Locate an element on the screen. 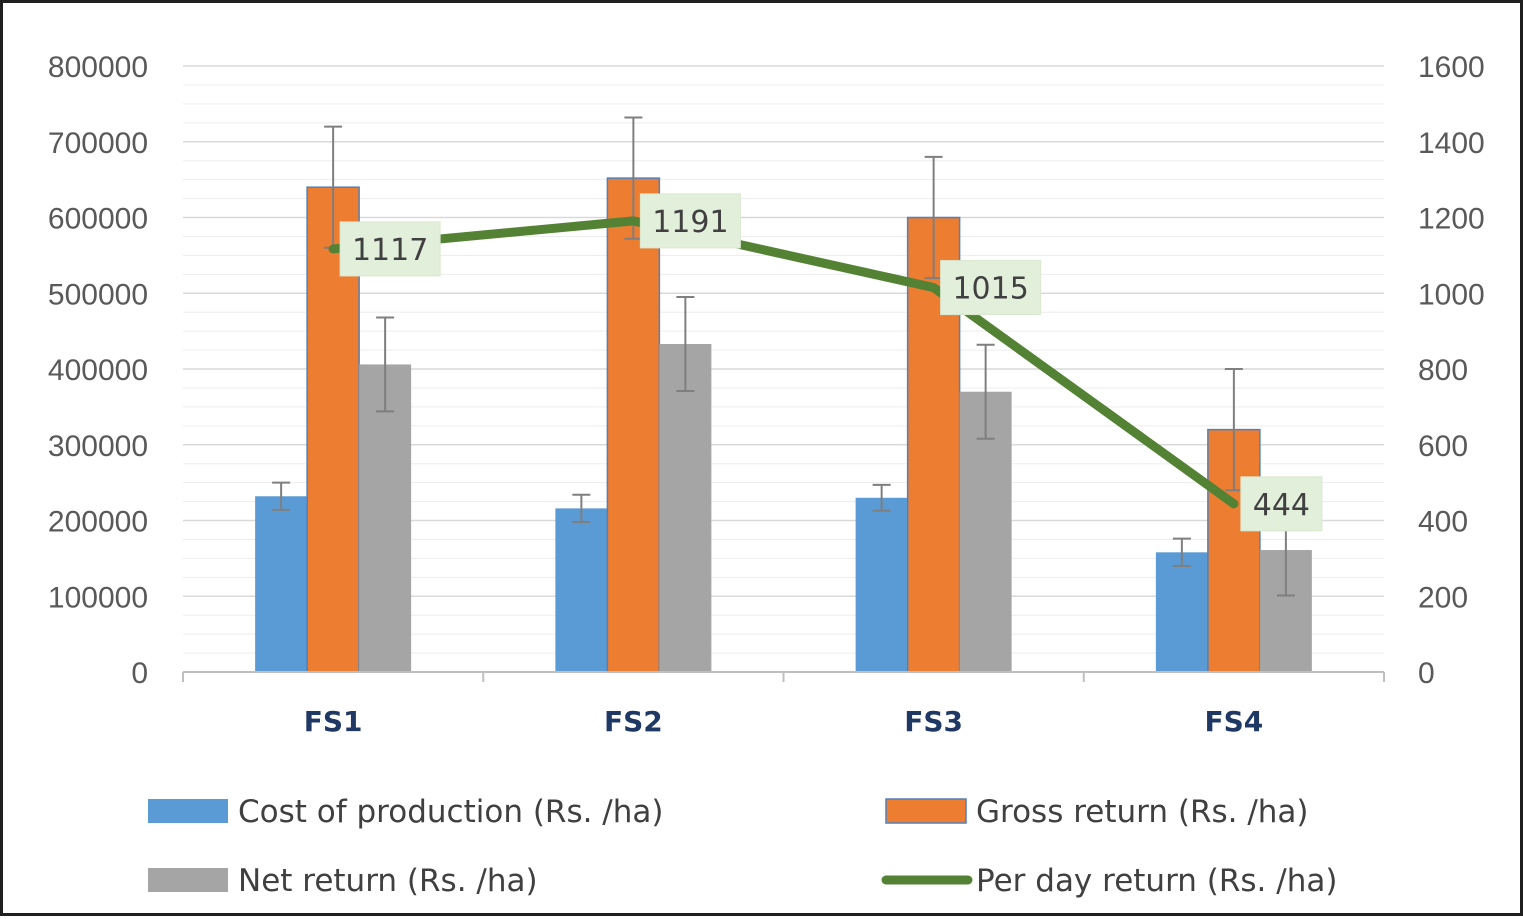 This screenshot has width=1523, height=919. data-label: 444 is located at coordinates (1281, 505).